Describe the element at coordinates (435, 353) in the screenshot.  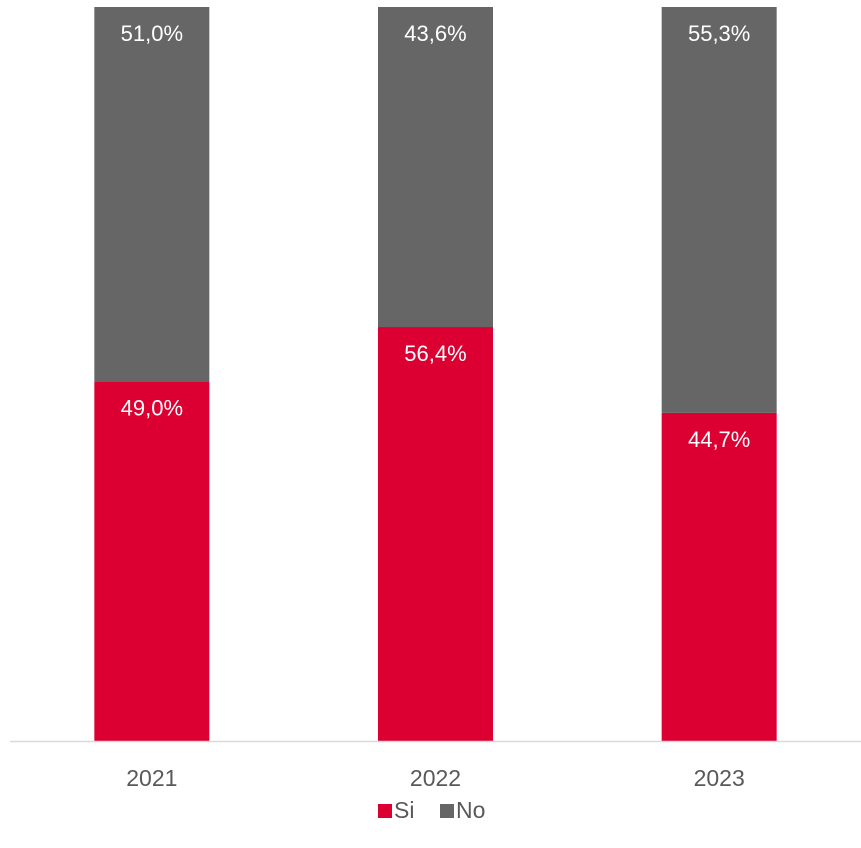
I see `data-label-si-2022: 56,4%` at that location.